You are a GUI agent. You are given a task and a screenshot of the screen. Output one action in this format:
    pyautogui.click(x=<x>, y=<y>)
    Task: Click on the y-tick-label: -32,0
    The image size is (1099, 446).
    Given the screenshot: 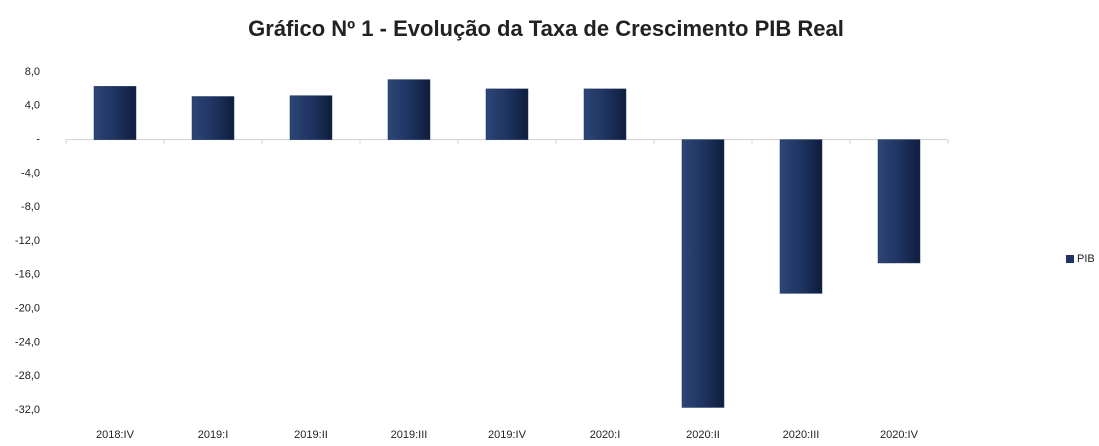 What is the action you would take?
    pyautogui.click(x=27, y=410)
    